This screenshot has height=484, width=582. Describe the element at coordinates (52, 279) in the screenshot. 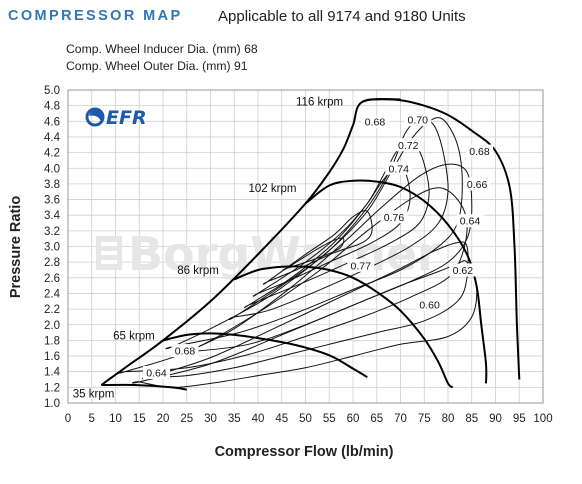

I see `y-tick-label: 2.6` at that location.